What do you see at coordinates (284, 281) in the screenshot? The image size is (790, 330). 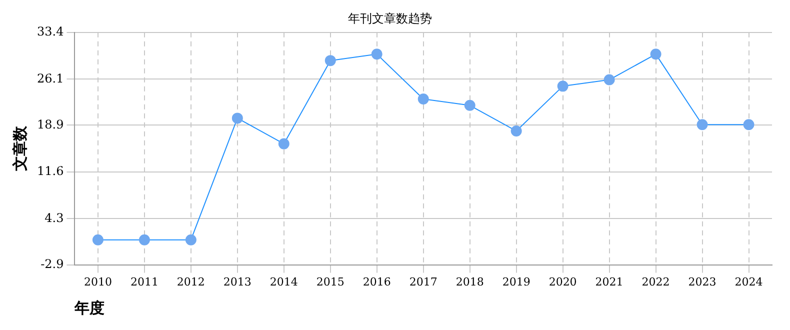 I see `x-tick-label: 2014` at bounding box center [284, 281].